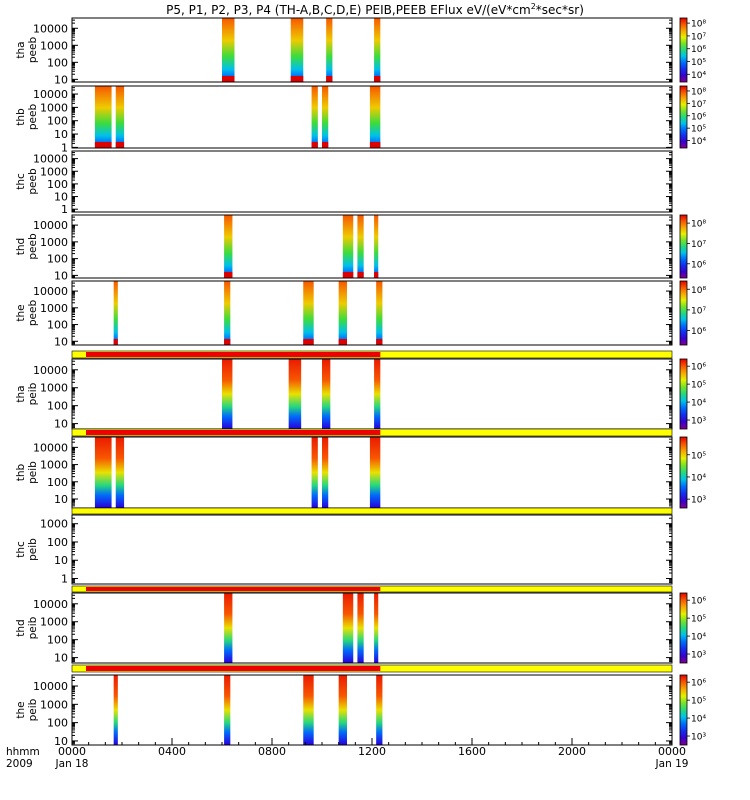 The image size is (750, 800). What do you see at coordinates (360, 248) in the screenshot?
I see `panel-thd-peeb: 10 100 1000 10000 thd peeb 10⁶ 10⁷ 10⁸` at bounding box center [360, 248].